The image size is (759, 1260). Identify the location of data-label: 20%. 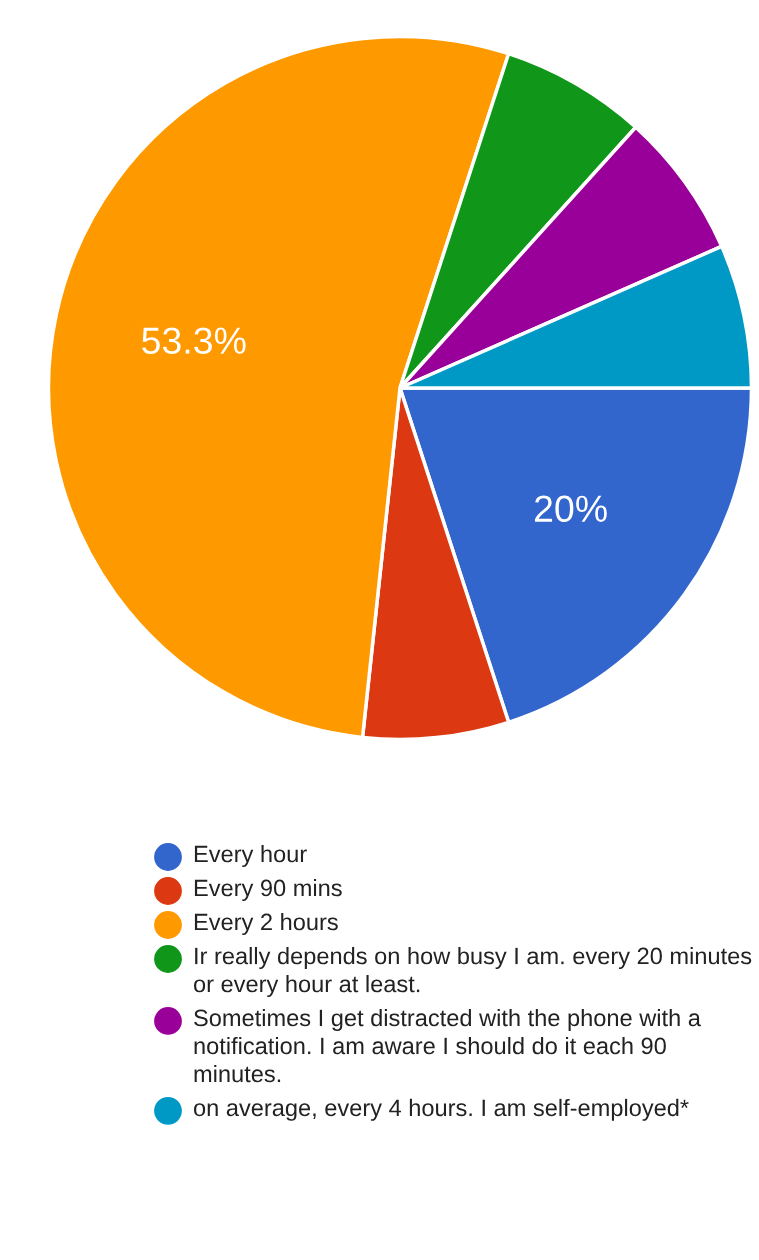
(570, 509).